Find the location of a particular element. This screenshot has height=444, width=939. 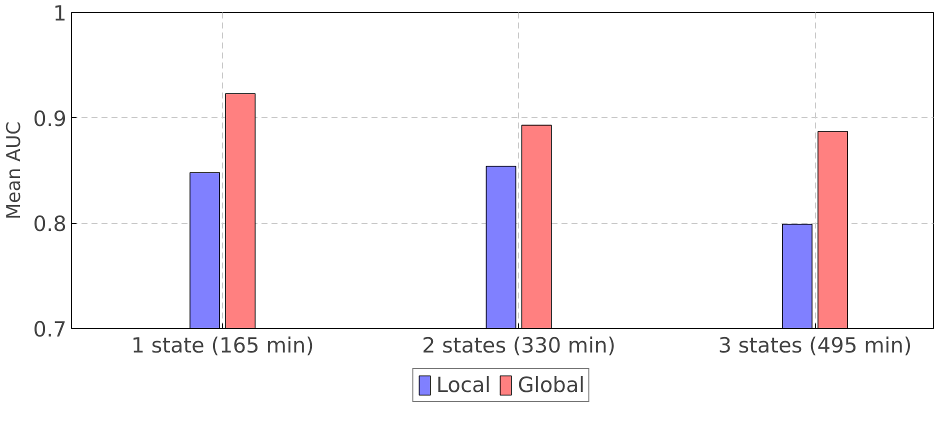

y-tick-label: 0.7 is located at coordinates (50, 330).